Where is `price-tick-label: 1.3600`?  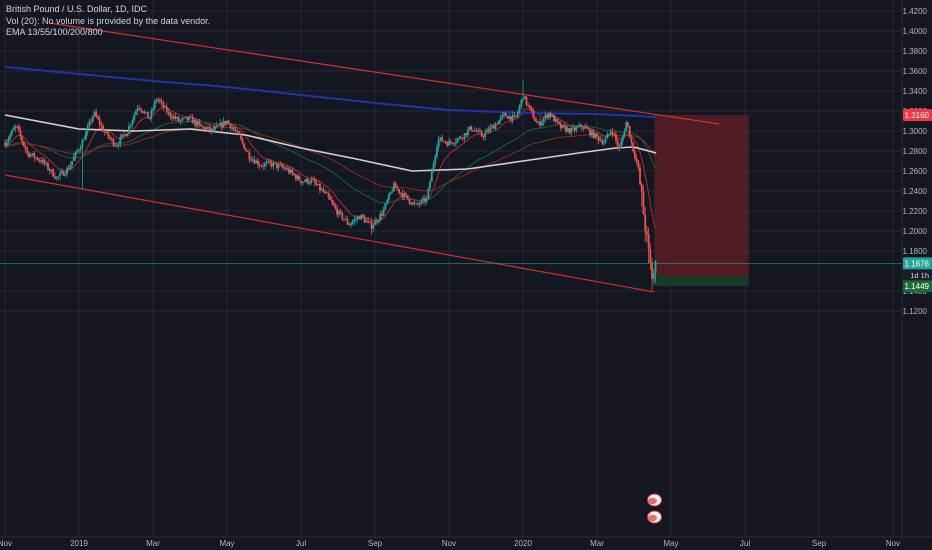 price-tick-label: 1.3600 is located at coordinates (915, 71).